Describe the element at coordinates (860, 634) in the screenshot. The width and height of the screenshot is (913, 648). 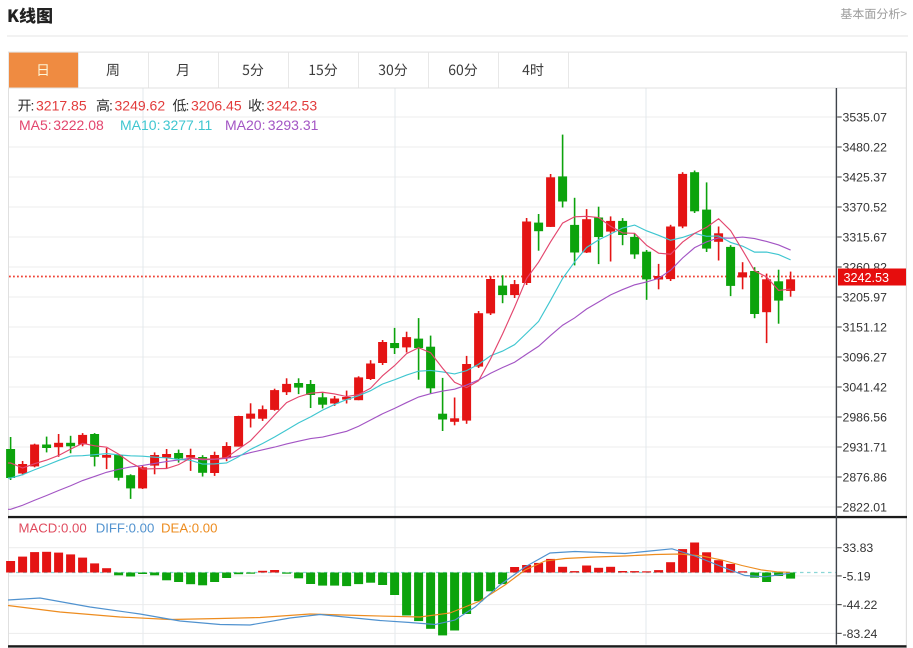
I see `svg-text: -83.24` at that location.